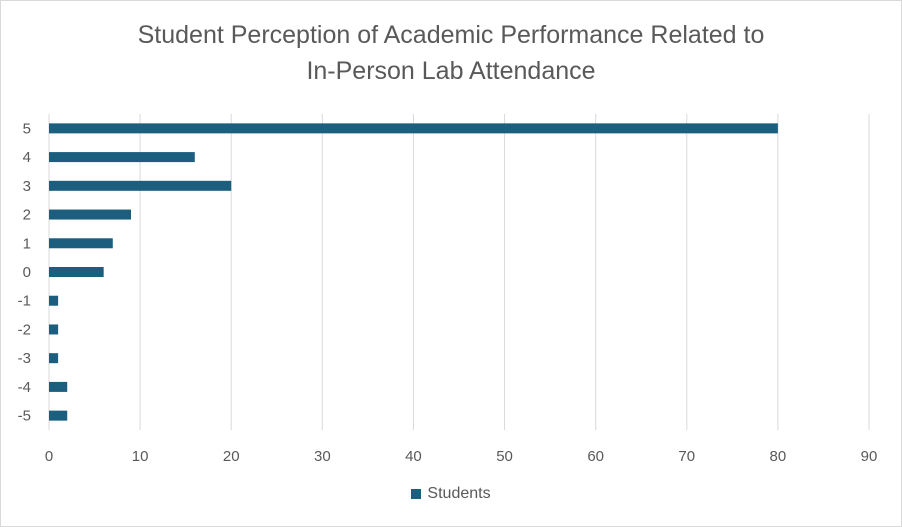  Describe the element at coordinates (27, 157) in the screenshot. I see `y-tick-label: 4` at that location.